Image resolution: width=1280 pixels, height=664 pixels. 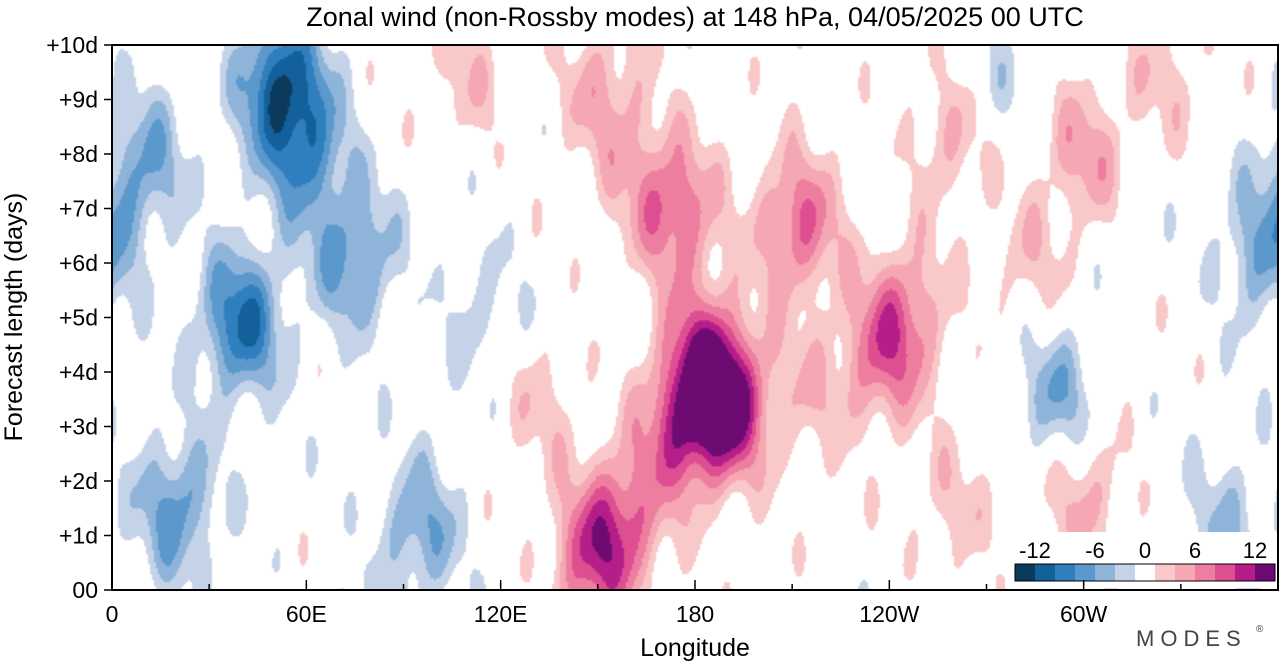 I want to click on y-axis-label: Forecast length (days), so click(x=14, y=317).